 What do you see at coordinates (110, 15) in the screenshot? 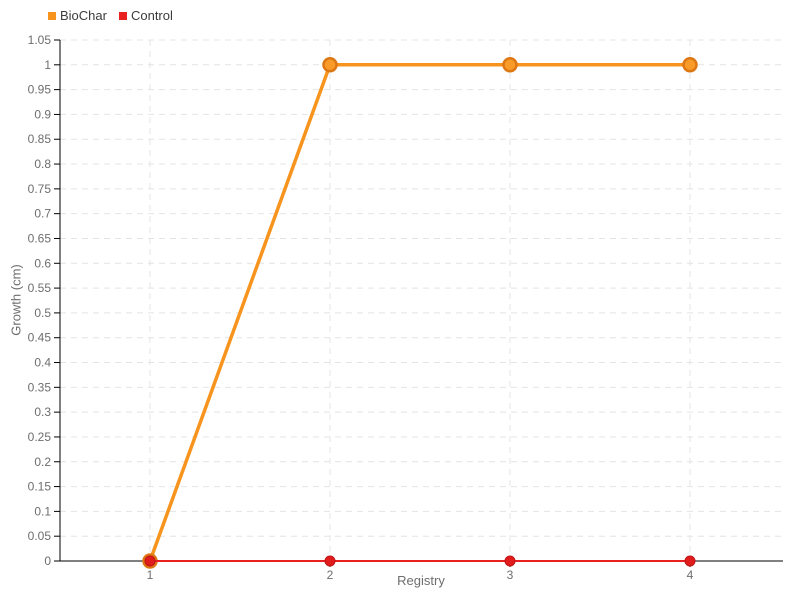
I see `legend: BioChar Control` at bounding box center [110, 15].